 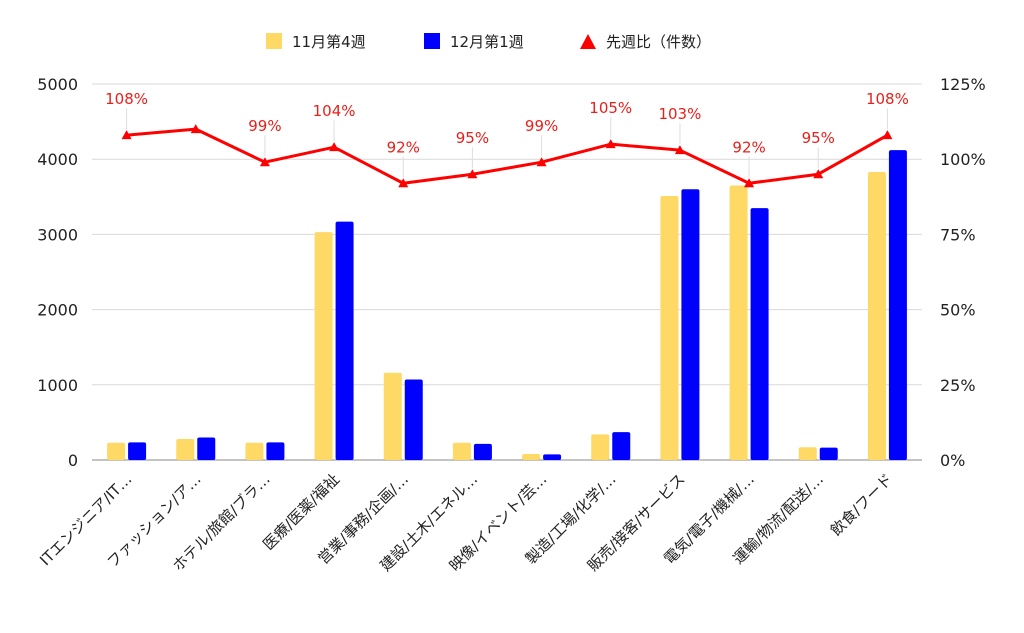 What do you see at coordinates (610, 108) in the screenshot?
I see `ratio-data-label: 105%` at bounding box center [610, 108].